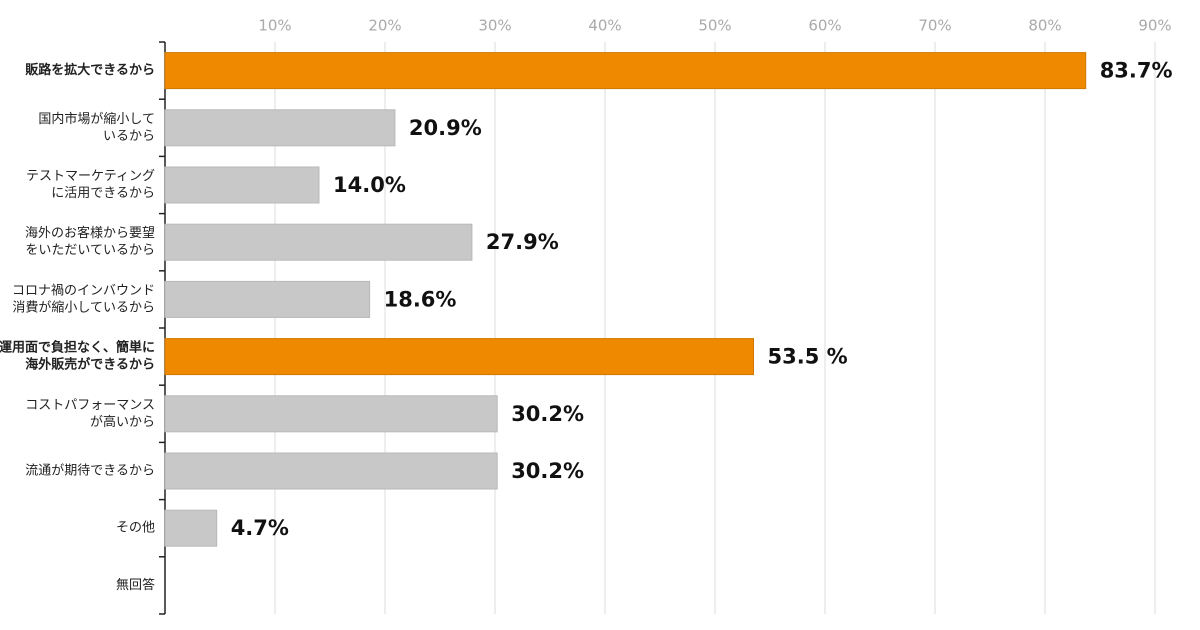 This screenshot has width=1200, height=630. What do you see at coordinates (90, 70) in the screenshot?
I see `category-label: 販路を拡大できるから` at bounding box center [90, 70].